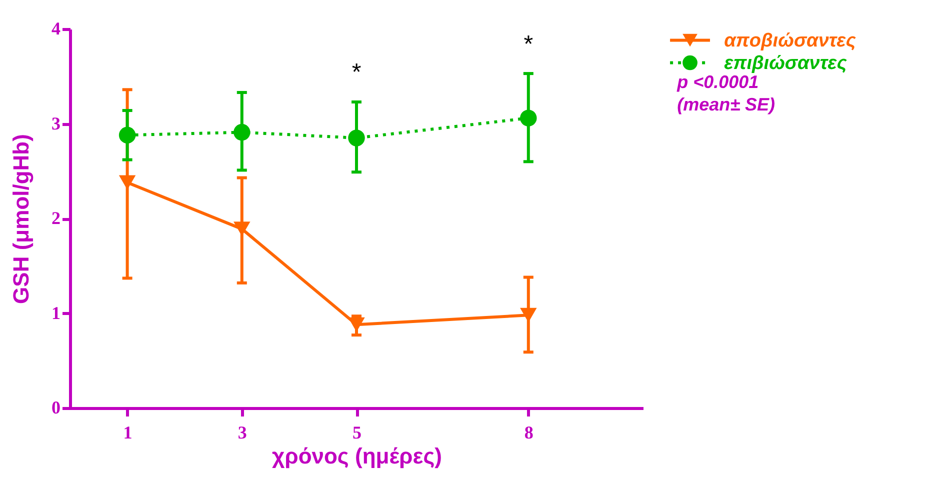 The width and height of the screenshot is (950, 497). What do you see at coordinates (529, 432) in the screenshot?
I see `x-tick-label: 8` at bounding box center [529, 432].